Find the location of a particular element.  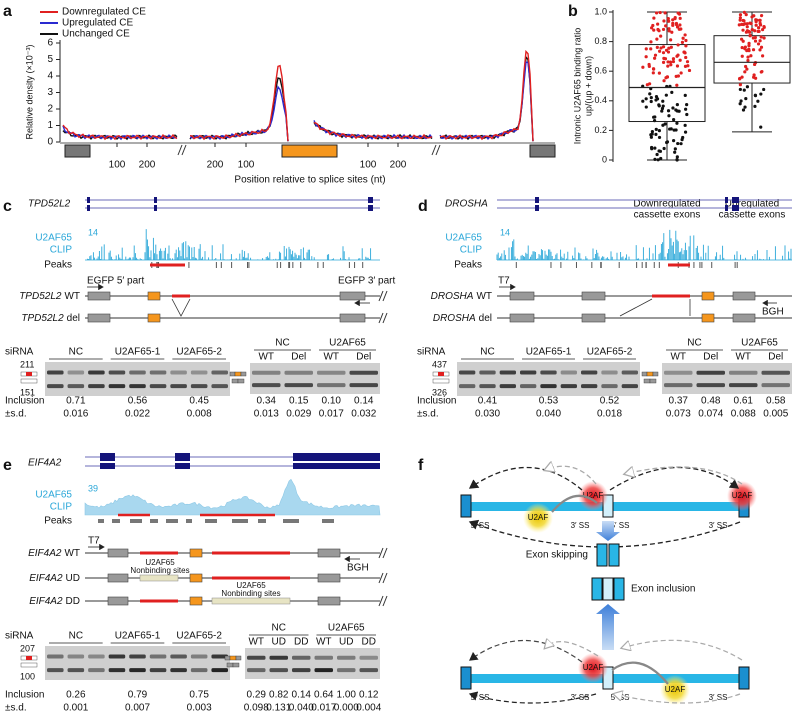

site-label: 3′ SS is located at coordinates (580, 525).